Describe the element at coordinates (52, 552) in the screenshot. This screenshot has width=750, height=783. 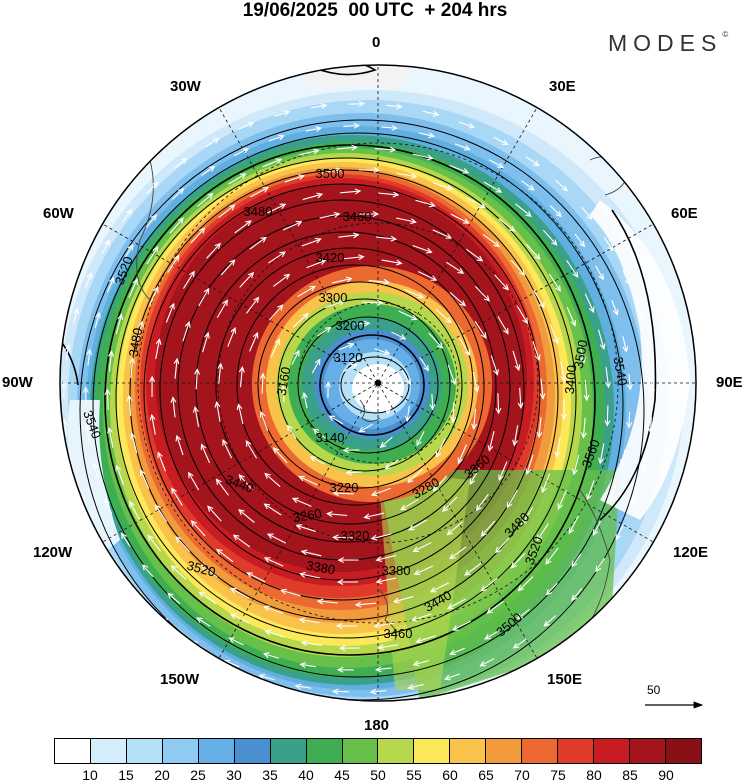
I see `lon-label-120w: 120W` at that location.